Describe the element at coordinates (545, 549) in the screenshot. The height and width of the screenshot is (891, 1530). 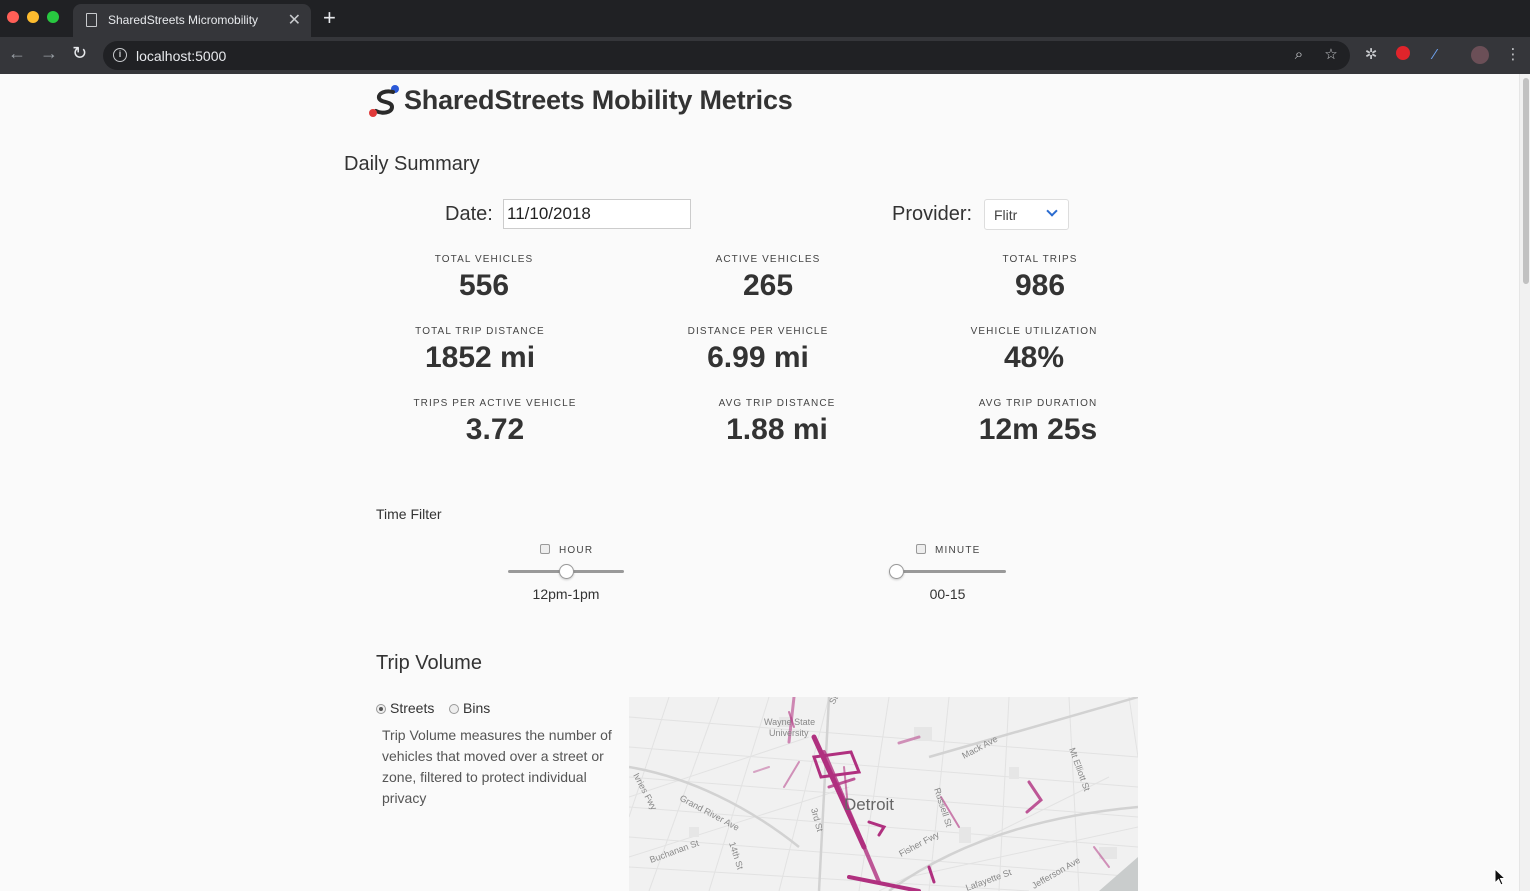
I see `hour-checkbox` at that location.